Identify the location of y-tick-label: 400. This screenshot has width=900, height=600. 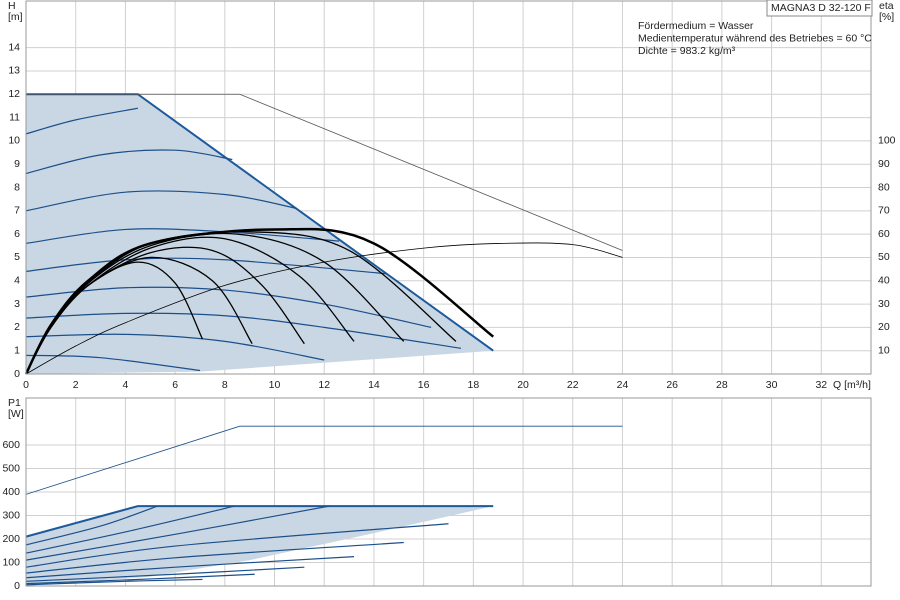
(11, 492).